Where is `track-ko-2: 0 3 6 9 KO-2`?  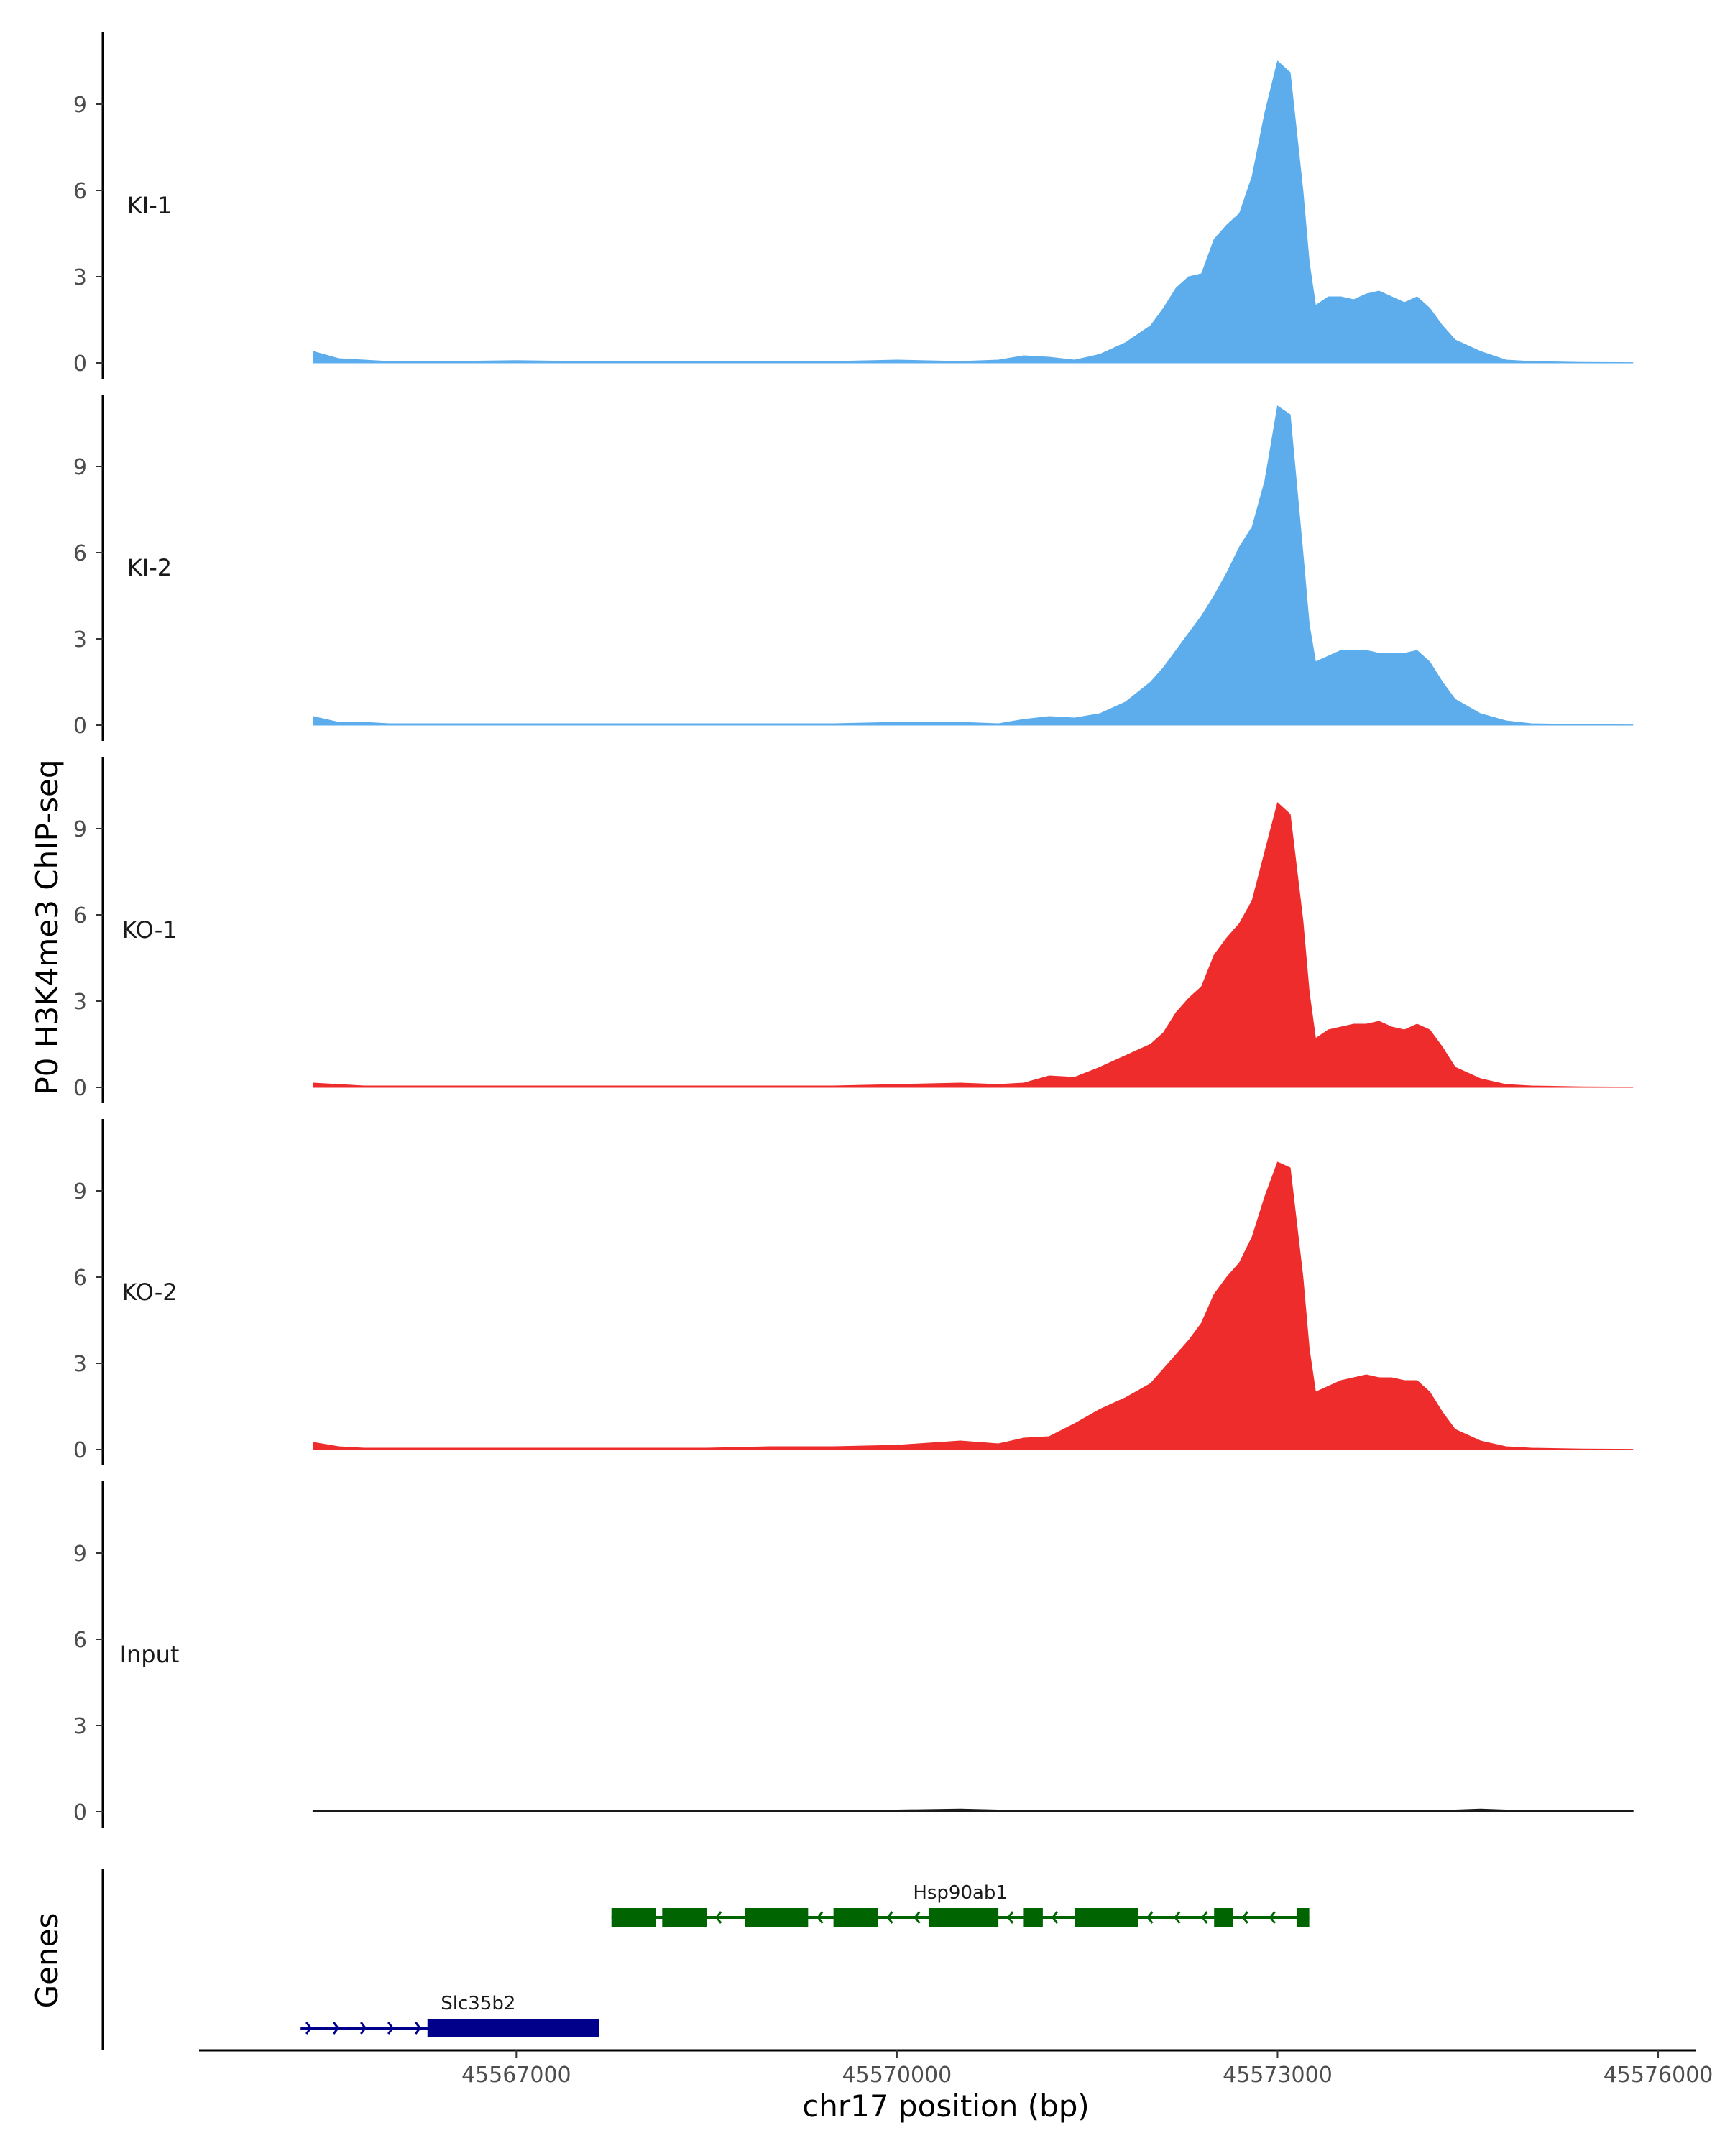
track-ko-2: 0 3 6 9 KO-2 is located at coordinates (853, 1292).